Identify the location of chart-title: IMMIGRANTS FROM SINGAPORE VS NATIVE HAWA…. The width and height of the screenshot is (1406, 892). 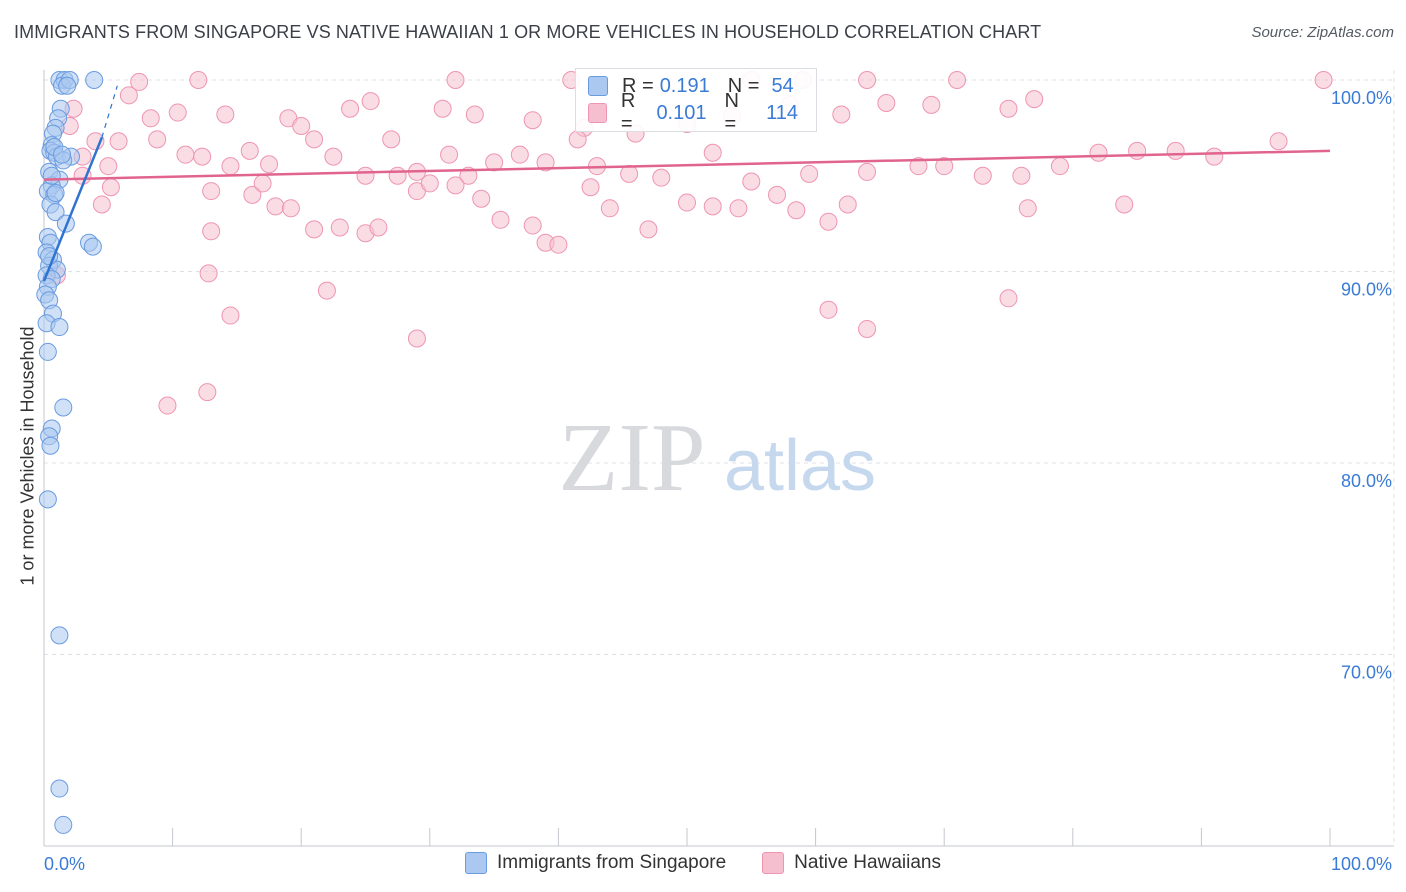
(528, 32).